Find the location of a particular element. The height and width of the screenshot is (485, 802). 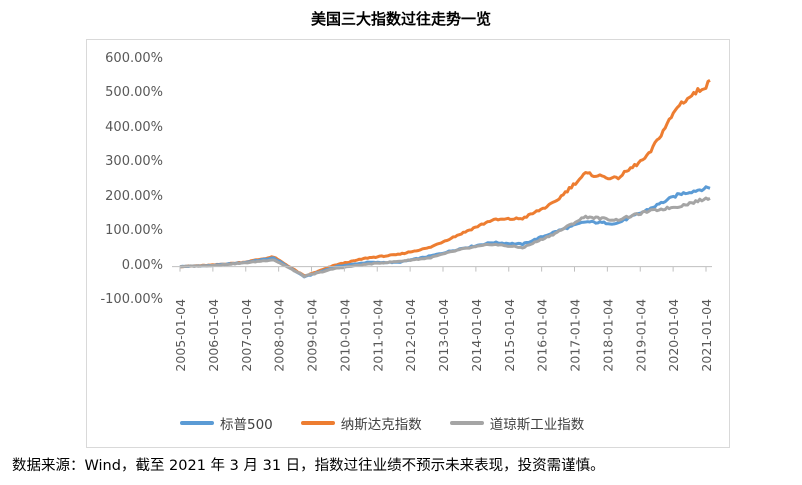

legend: 标普500 纳斯达克指数 道琼斯工业指数 is located at coordinates (396, 423).